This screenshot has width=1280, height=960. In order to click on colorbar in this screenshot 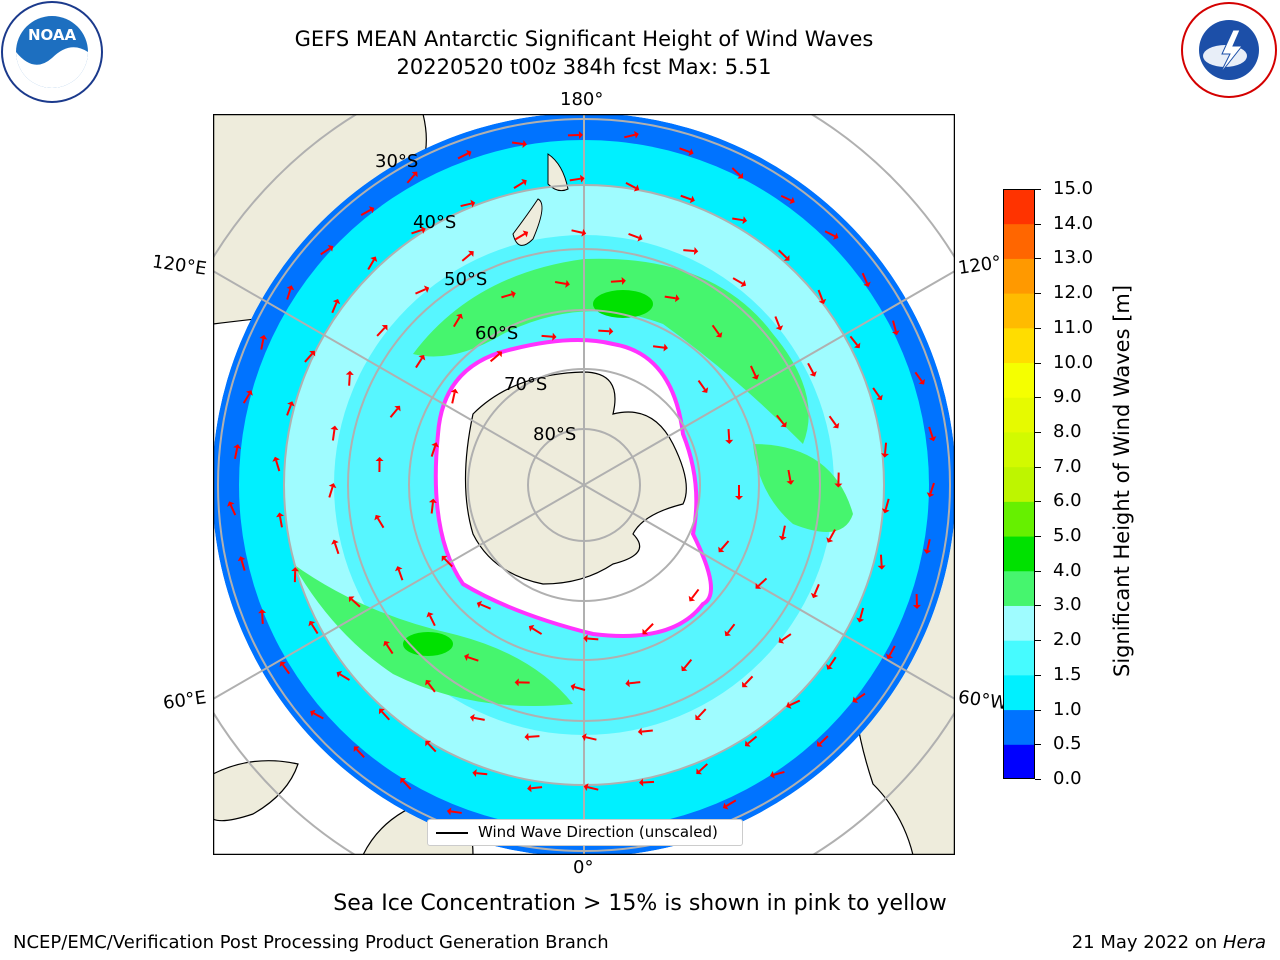, I will do `click(1019, 484)`.